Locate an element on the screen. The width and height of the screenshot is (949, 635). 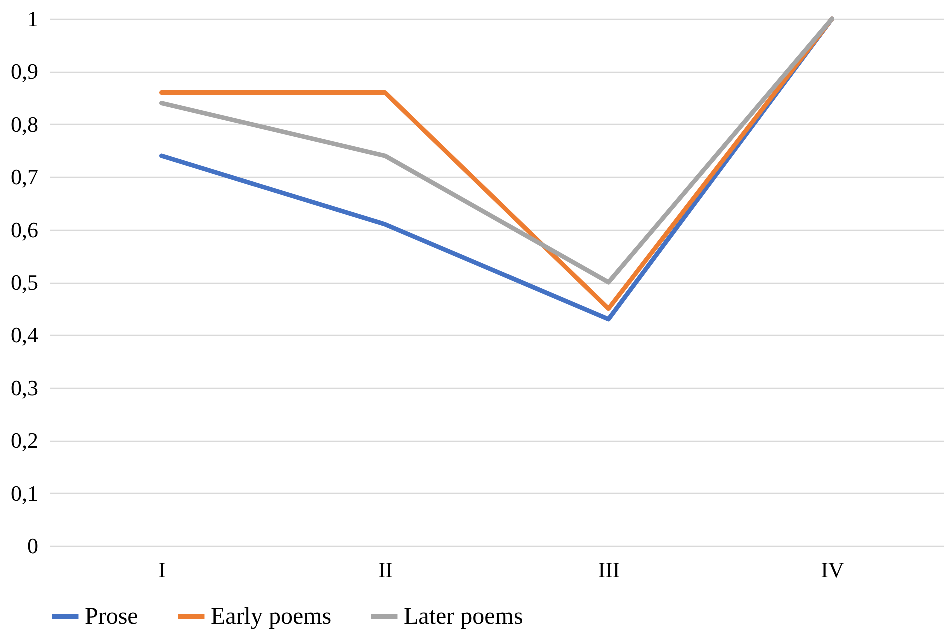
y-tick-label: 0,1 is located at coordinates (24, 493).